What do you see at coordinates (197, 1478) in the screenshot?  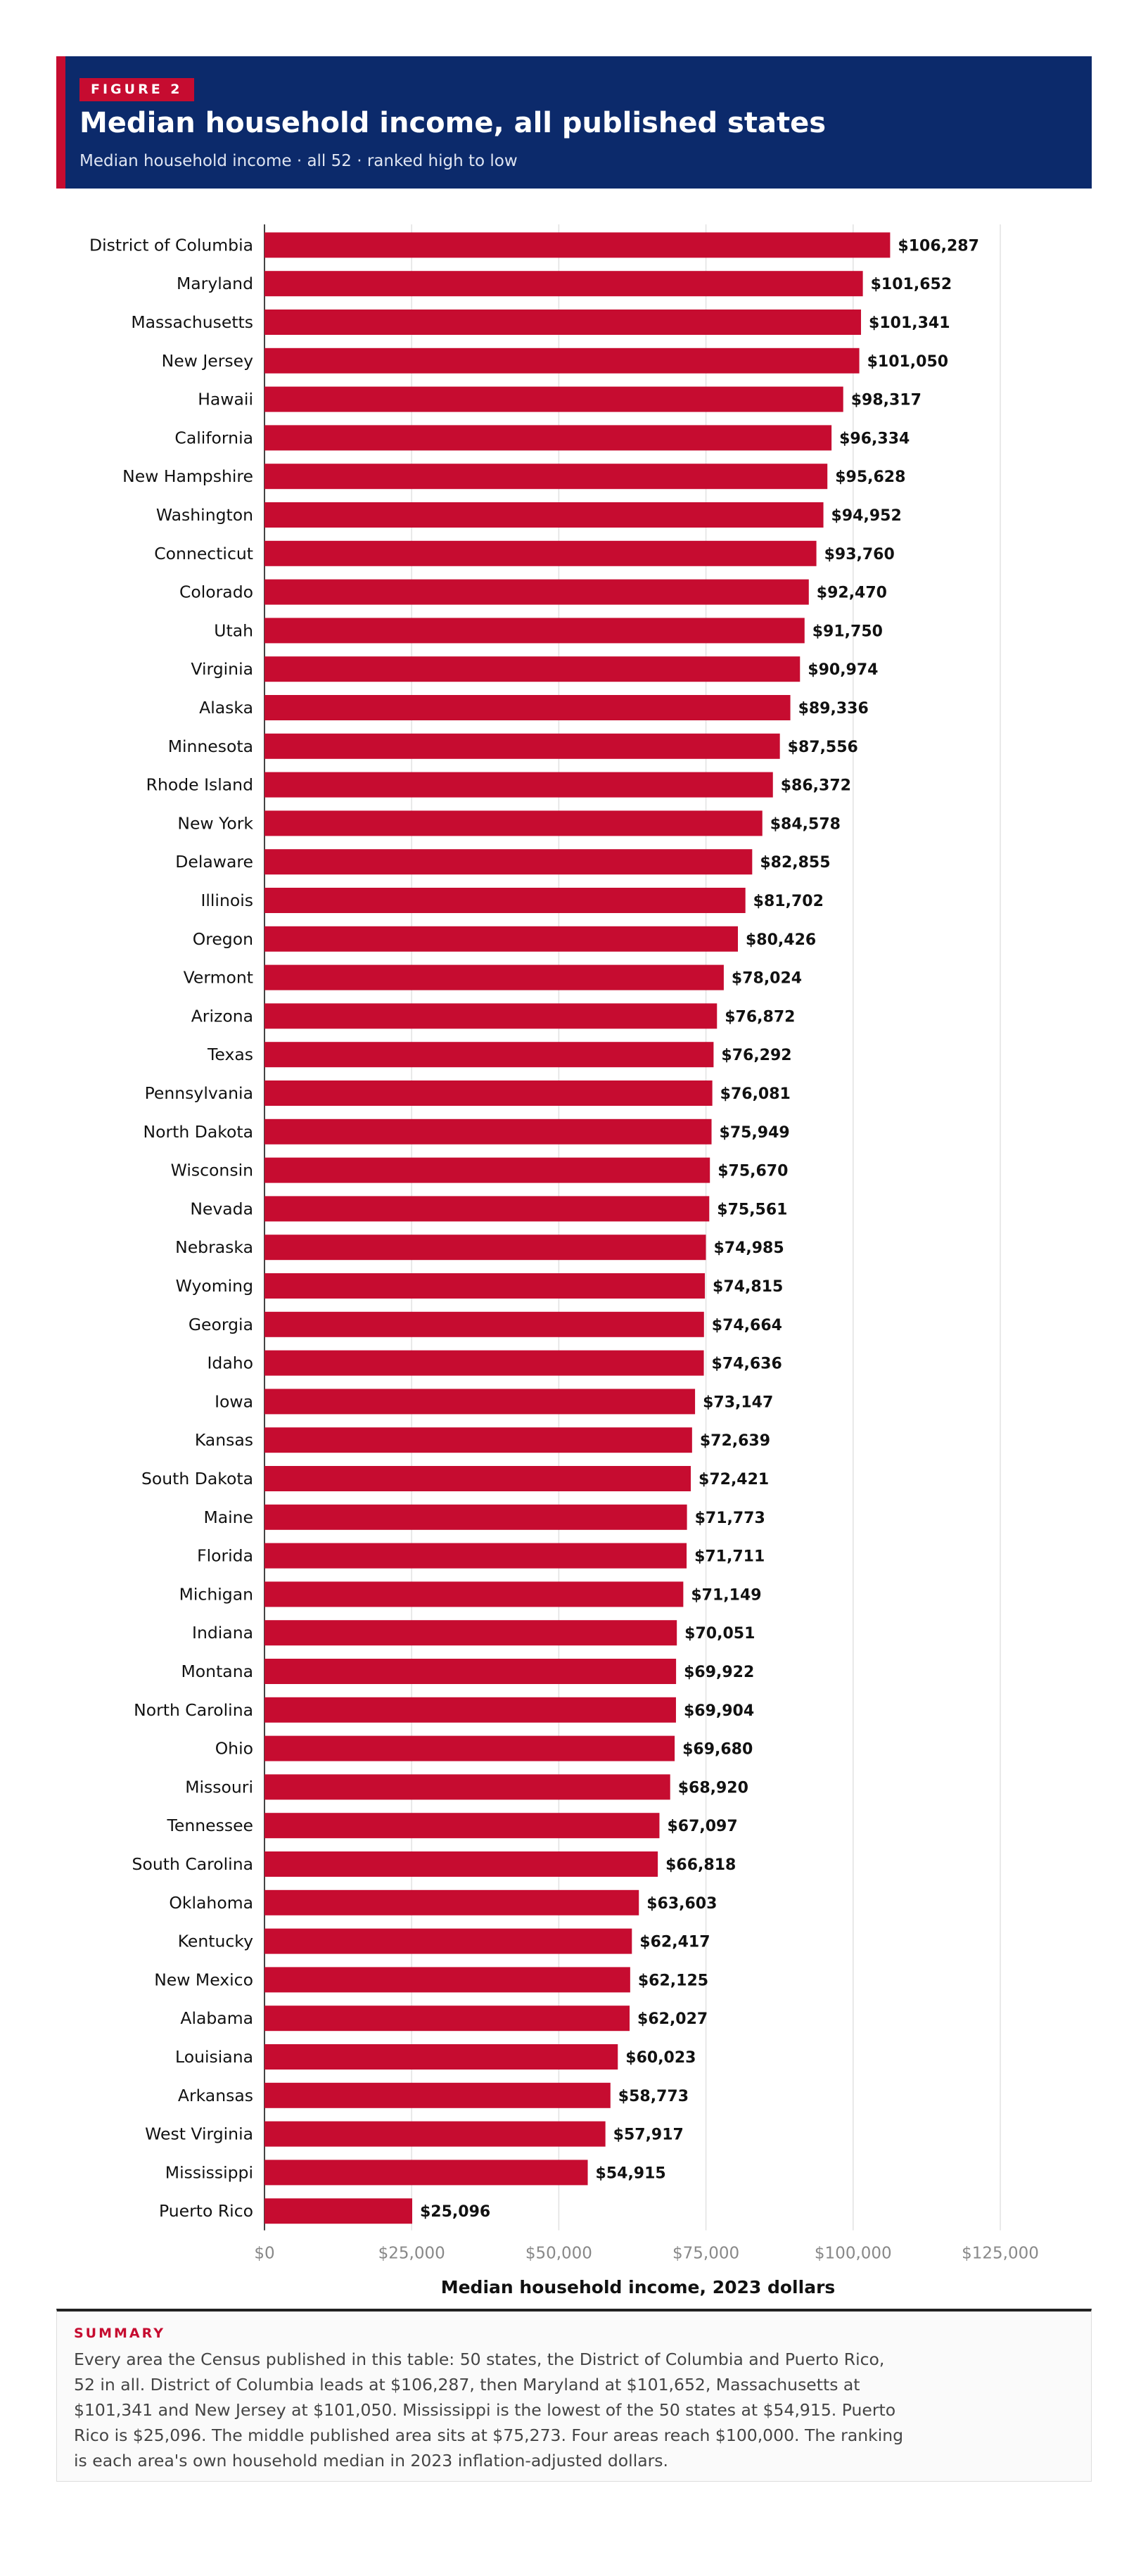 I see `category-label: South Dakota` at bounding box center [197, 1478].